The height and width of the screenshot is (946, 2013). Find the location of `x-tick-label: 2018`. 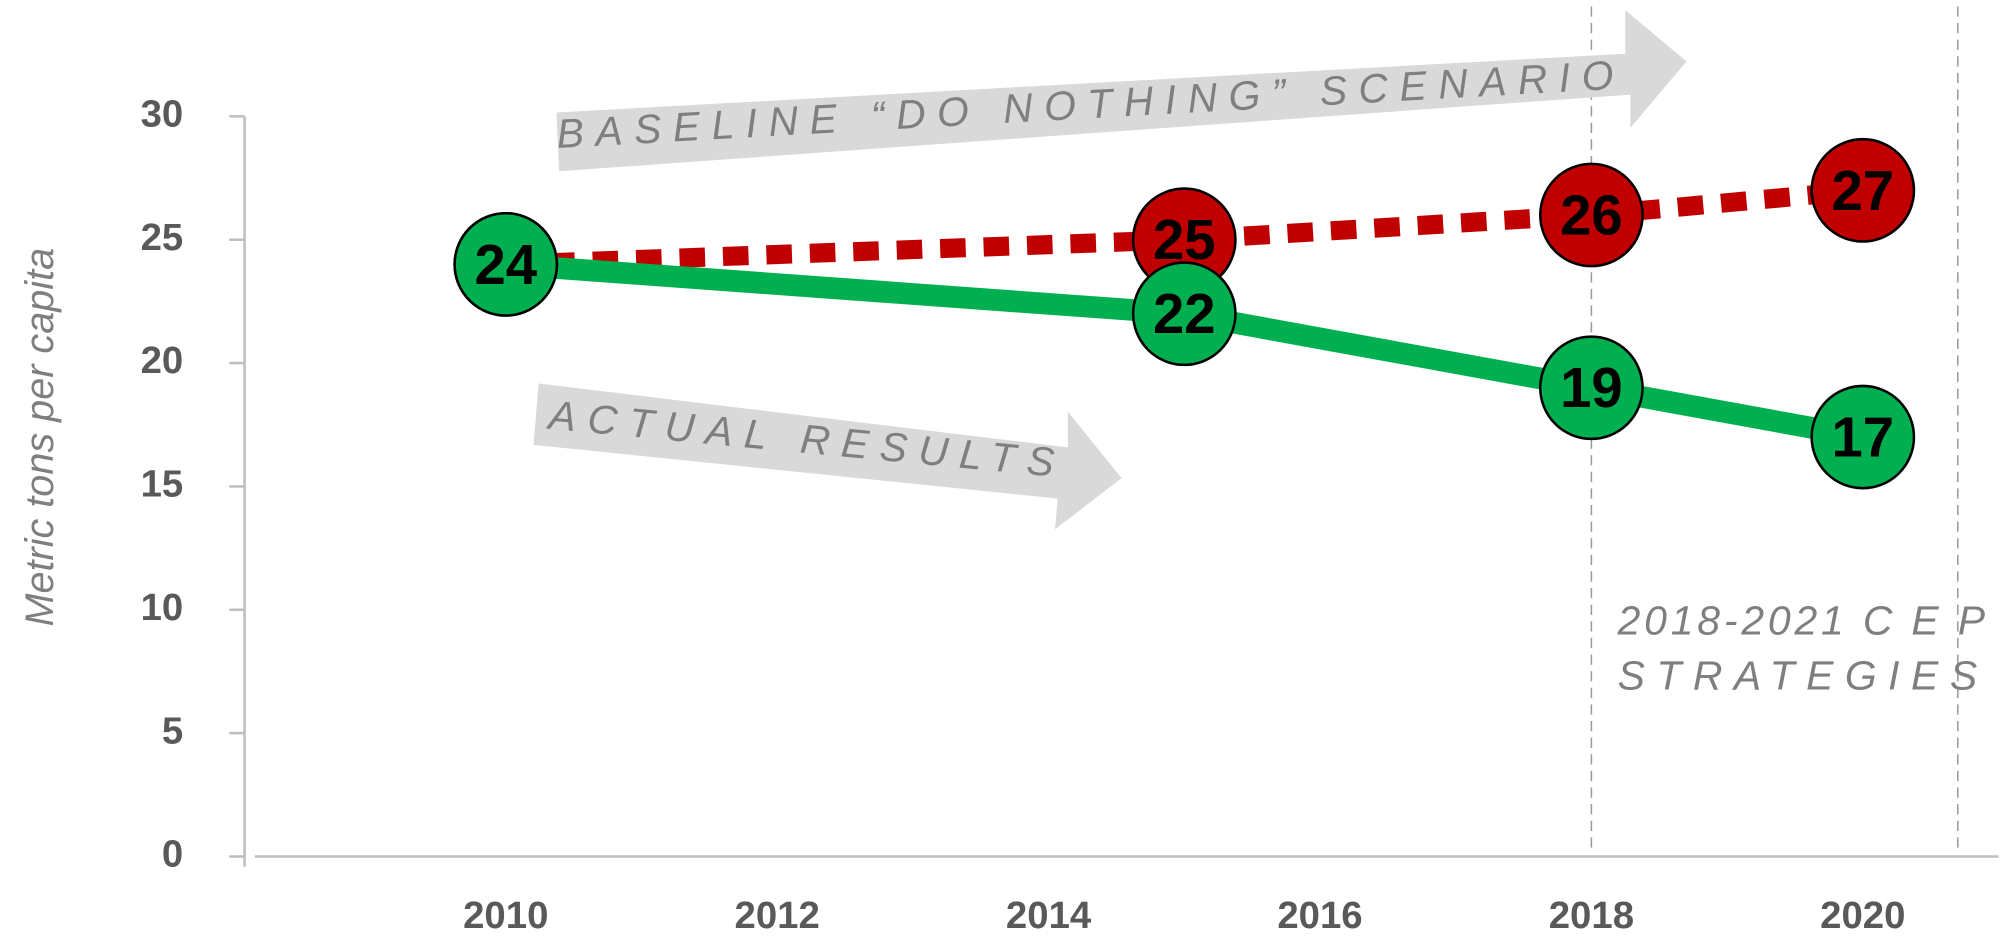

x-tick-label: 2018 is located at coordinates (1591, 915).